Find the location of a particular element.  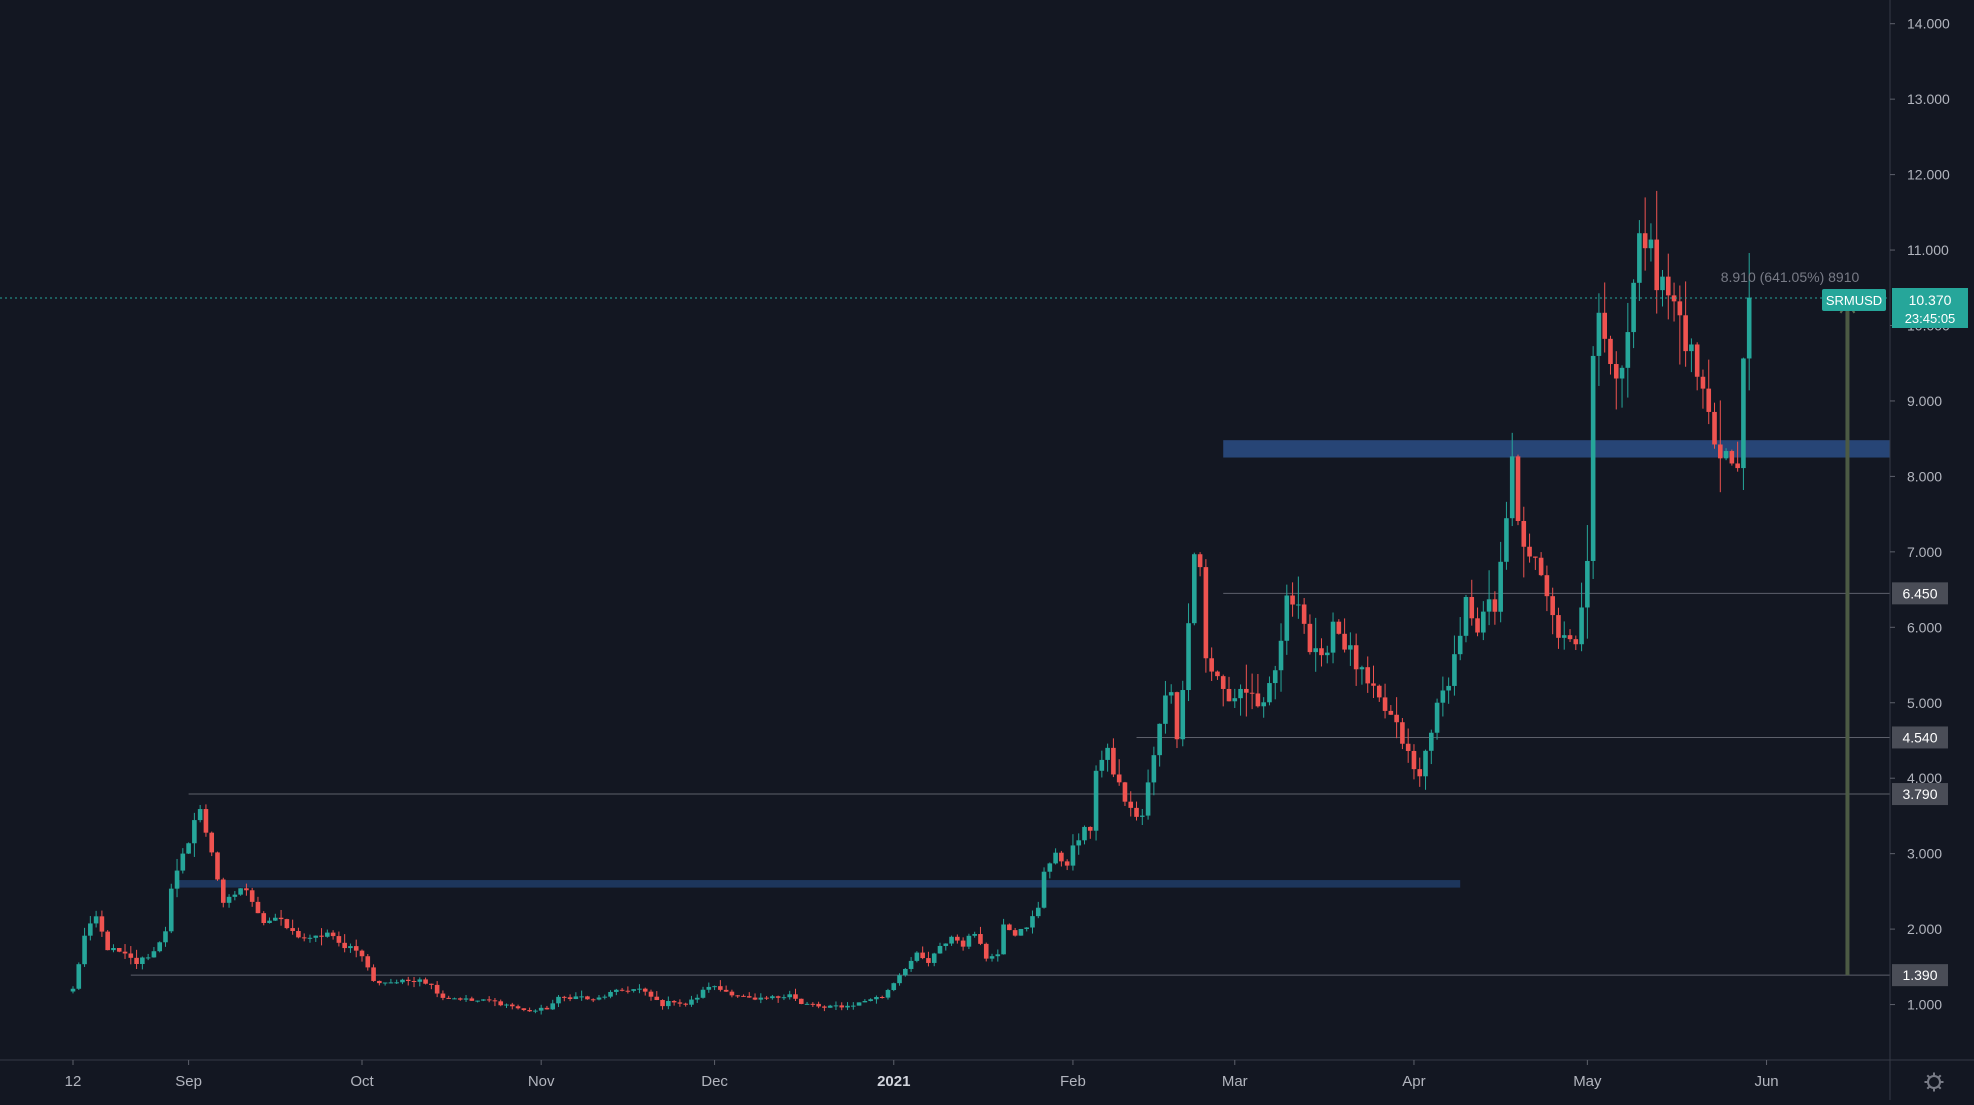

settings-gear-icon is located at coordinates (1934, 1082).